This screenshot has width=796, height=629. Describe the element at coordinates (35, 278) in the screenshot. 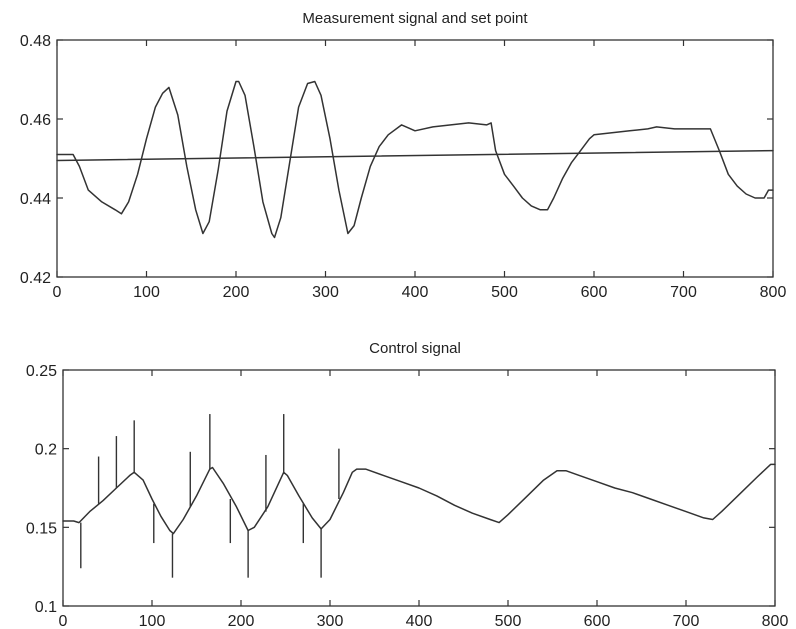

I see `y-tick-label: 0.42` at that location.